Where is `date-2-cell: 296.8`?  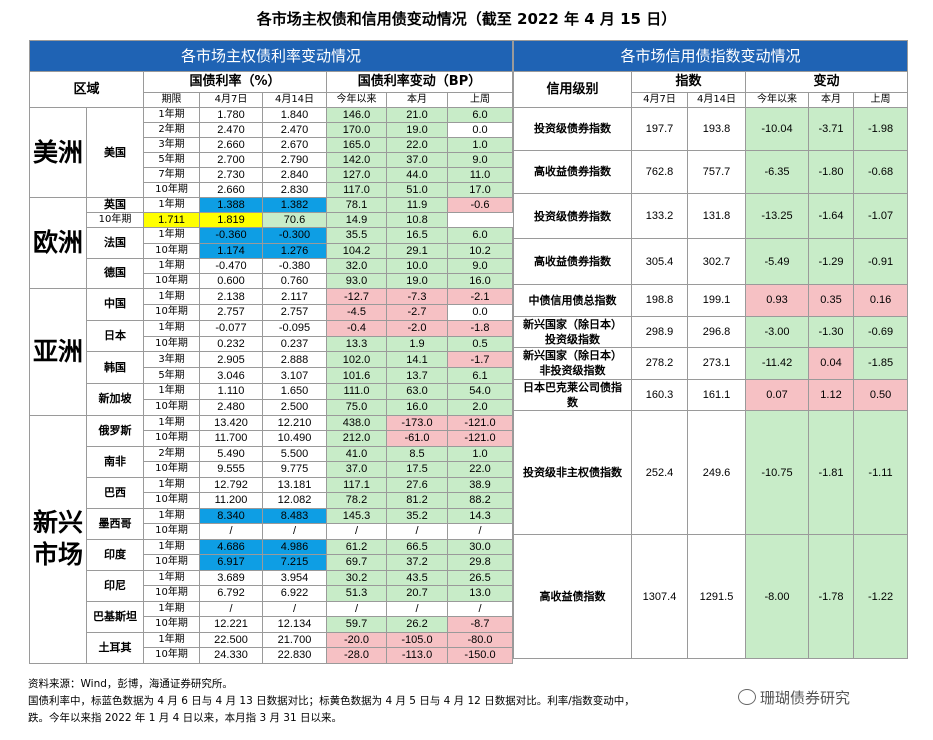
date-2-cell: 296.8 is located at coordinates (716, 332).